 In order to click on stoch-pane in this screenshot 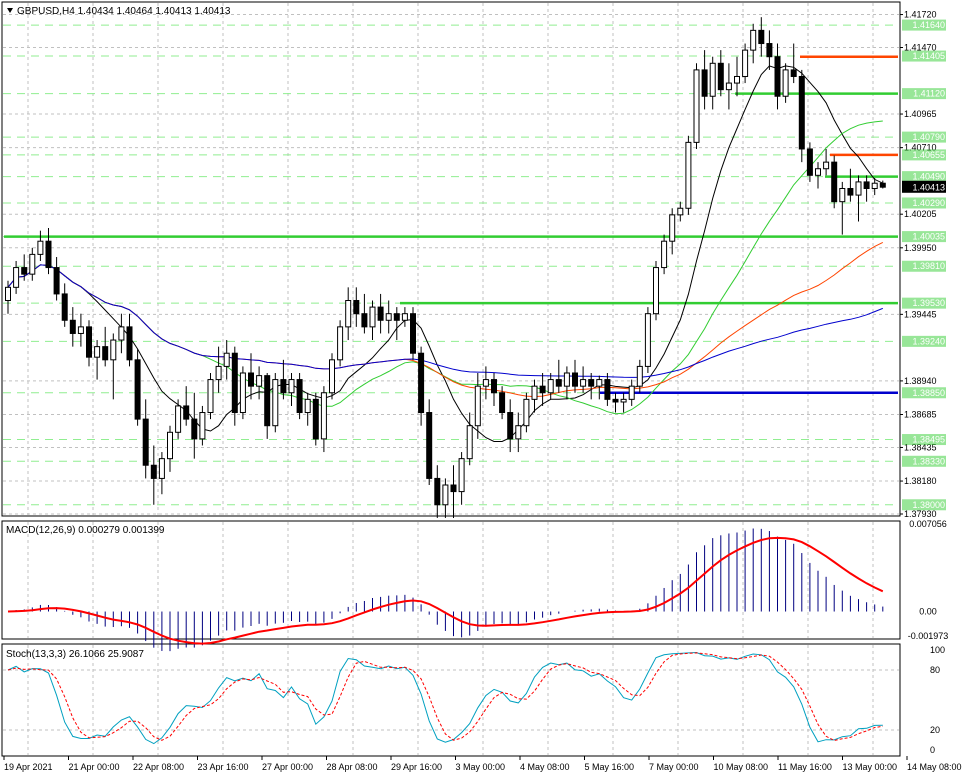, I will do `click(451, 700)`.